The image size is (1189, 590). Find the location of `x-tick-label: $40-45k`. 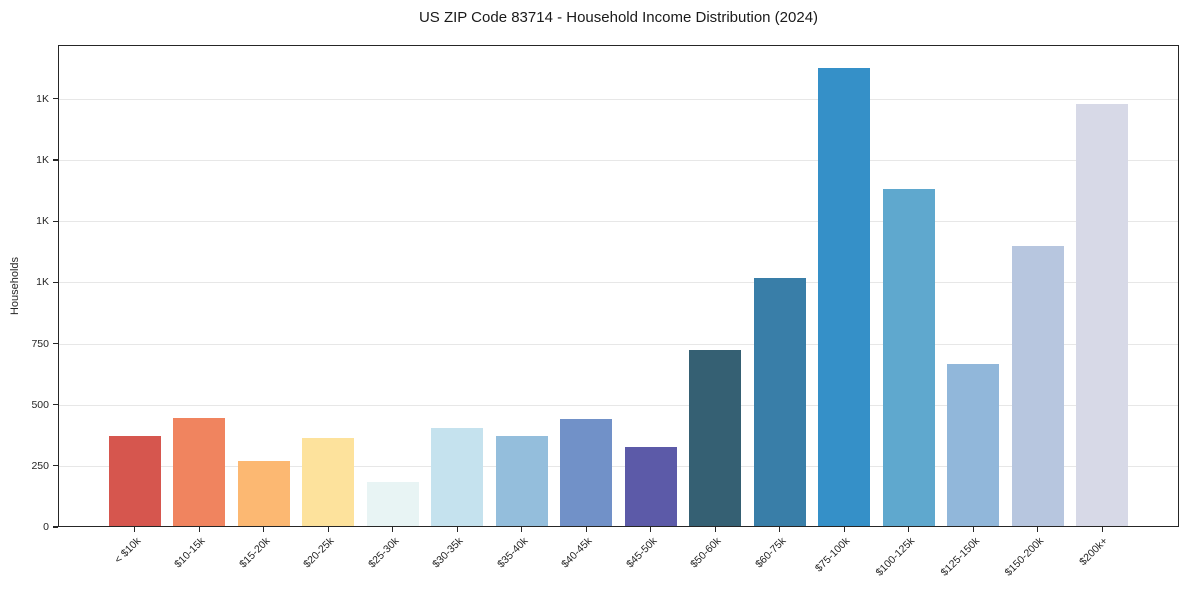

x-tick-label: $40-45k is located at coordinates (577, 553).